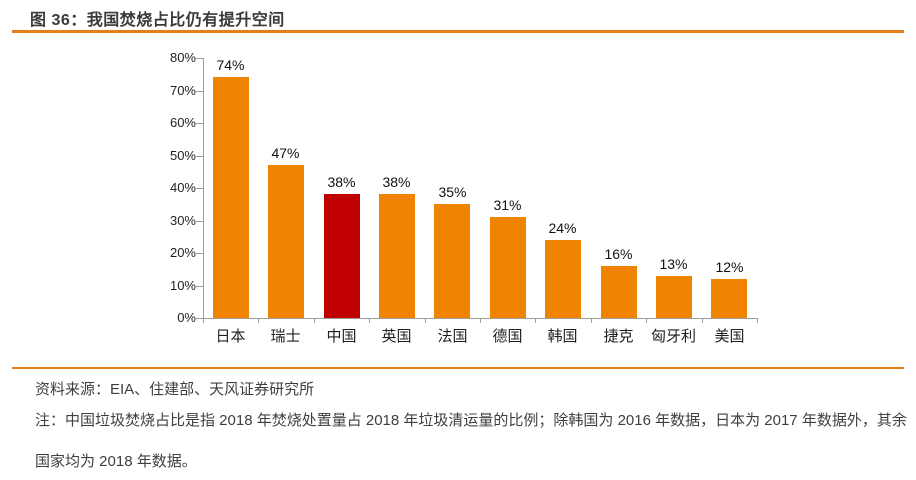 Image resolution: width=916 pixels, height=480 pixels. Describe the element at coordinates (182, 285) in the screenshot. I see `y-axis-tick-label: 10%` at that location.